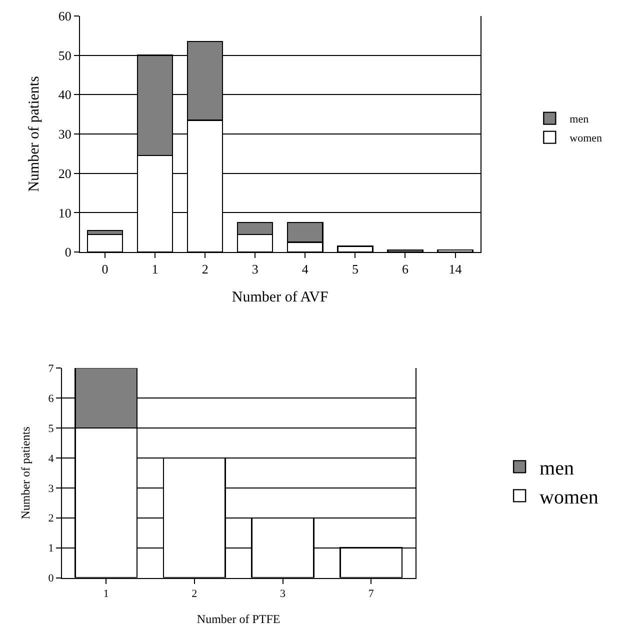 The height and width of the screenshot is (639, 632). What do you see at coordinates (405, 269) in the screenshot?
I see `x-tick-label: 6` at bounding box center [405, 269].